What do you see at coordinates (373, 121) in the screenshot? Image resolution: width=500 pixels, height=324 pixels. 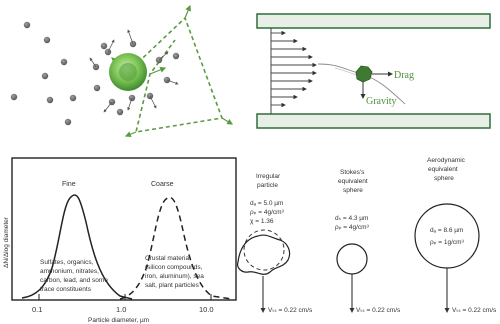 I see `pipe-bottom-wall` at bounding box center [373, 121].